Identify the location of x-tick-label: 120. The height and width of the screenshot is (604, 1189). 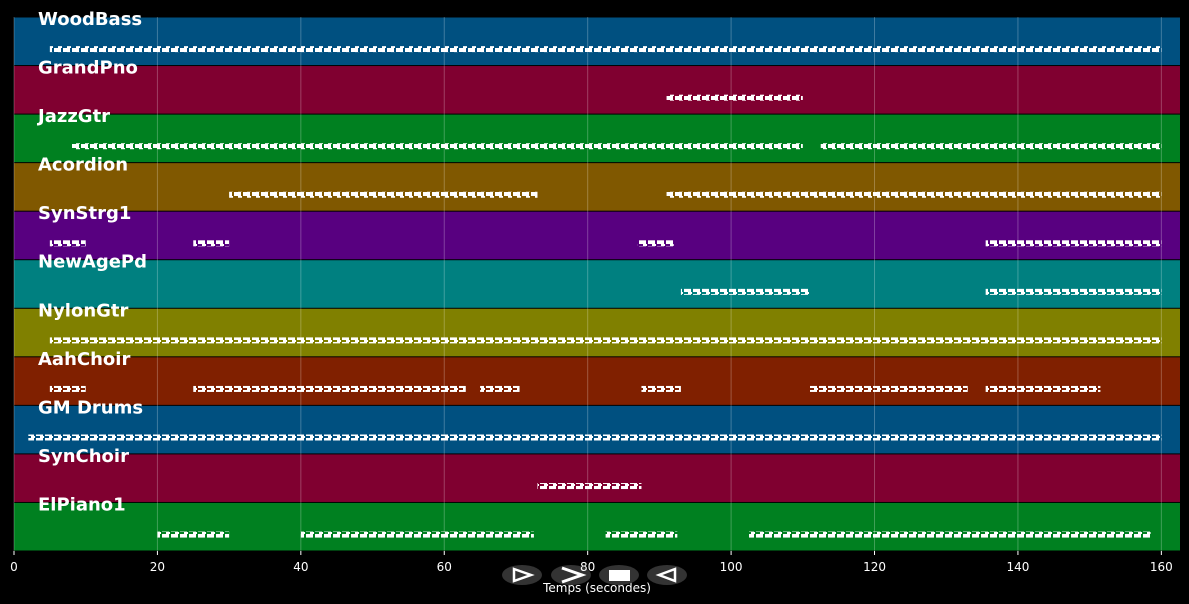
(874, 567).